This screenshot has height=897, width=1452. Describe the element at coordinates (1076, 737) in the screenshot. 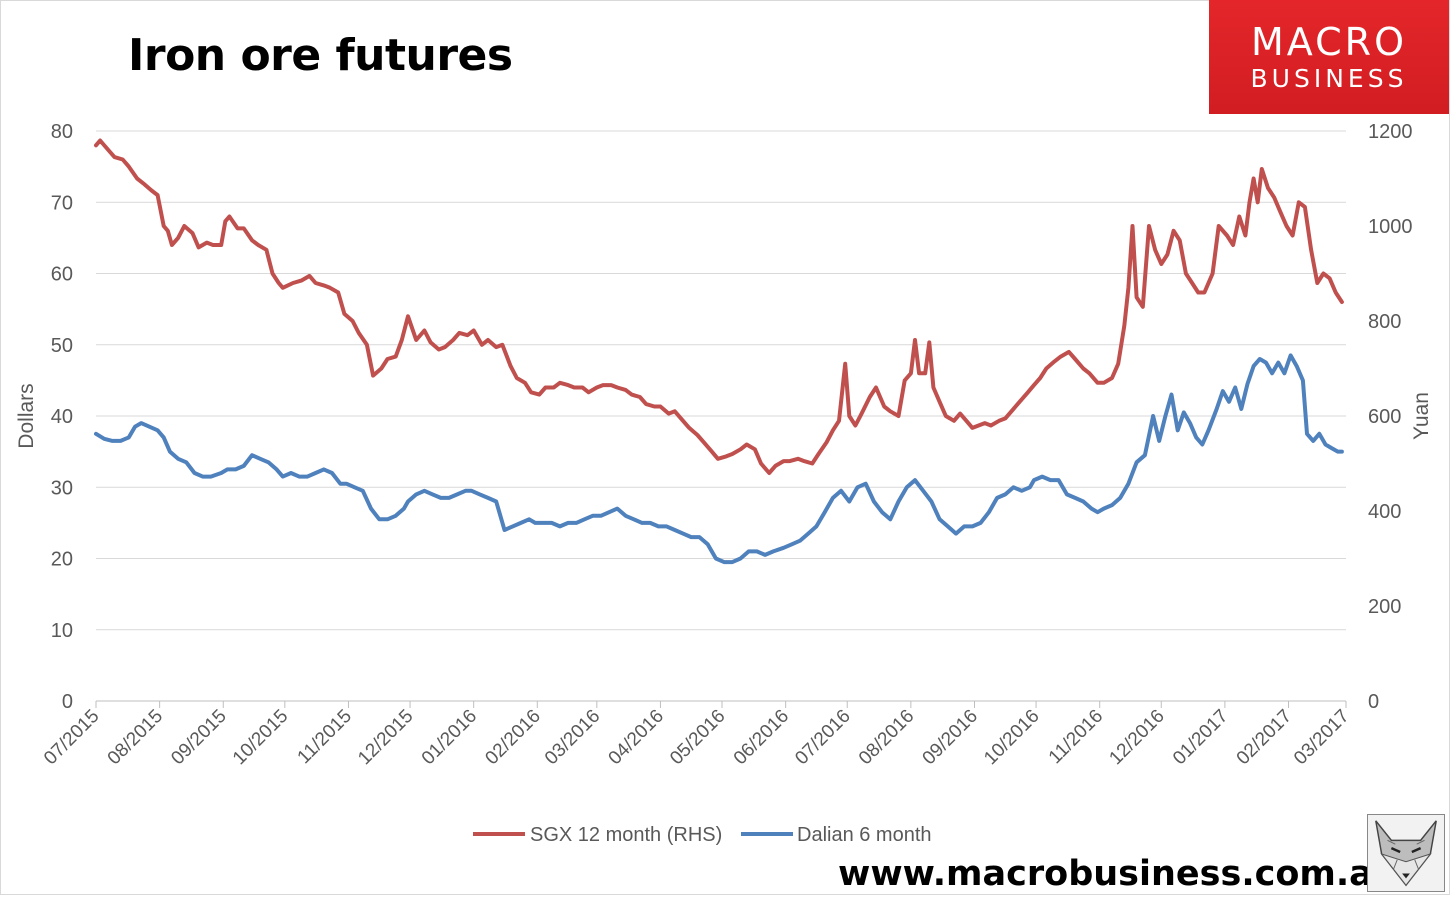

I see `x-tick-label: 11/2016` at that location.